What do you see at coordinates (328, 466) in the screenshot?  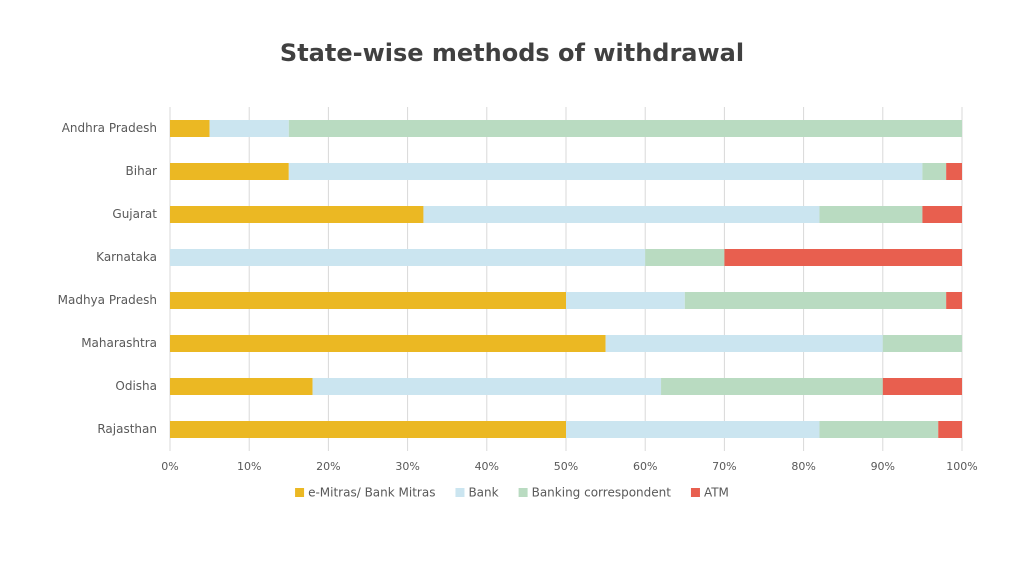 I see `x-tick-label: 20%` at bounding box center [328, 466].